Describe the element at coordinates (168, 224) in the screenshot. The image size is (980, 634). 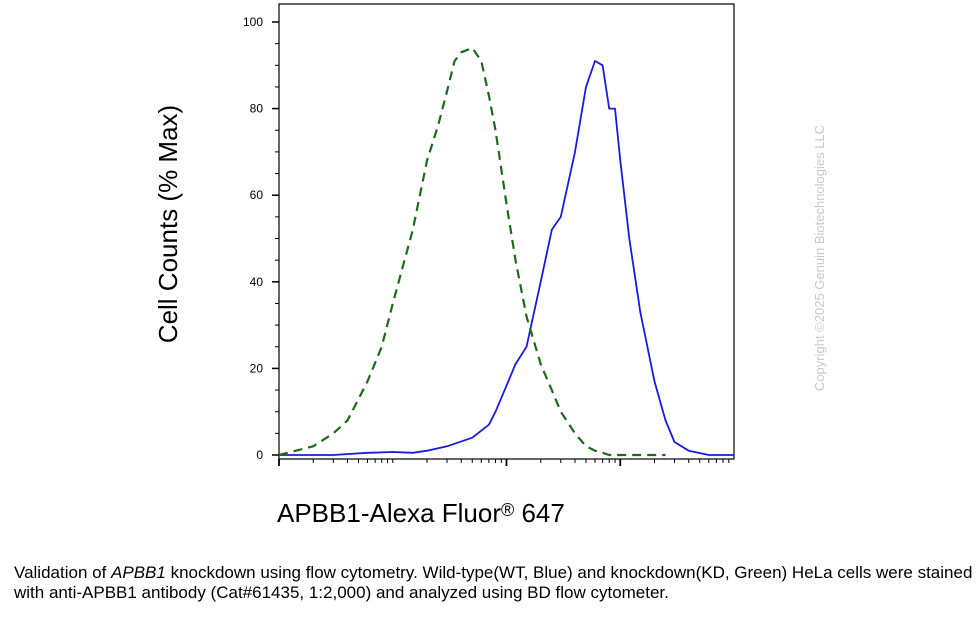
I see `y-axis-label: Cell Counts (% Max)` at that location.